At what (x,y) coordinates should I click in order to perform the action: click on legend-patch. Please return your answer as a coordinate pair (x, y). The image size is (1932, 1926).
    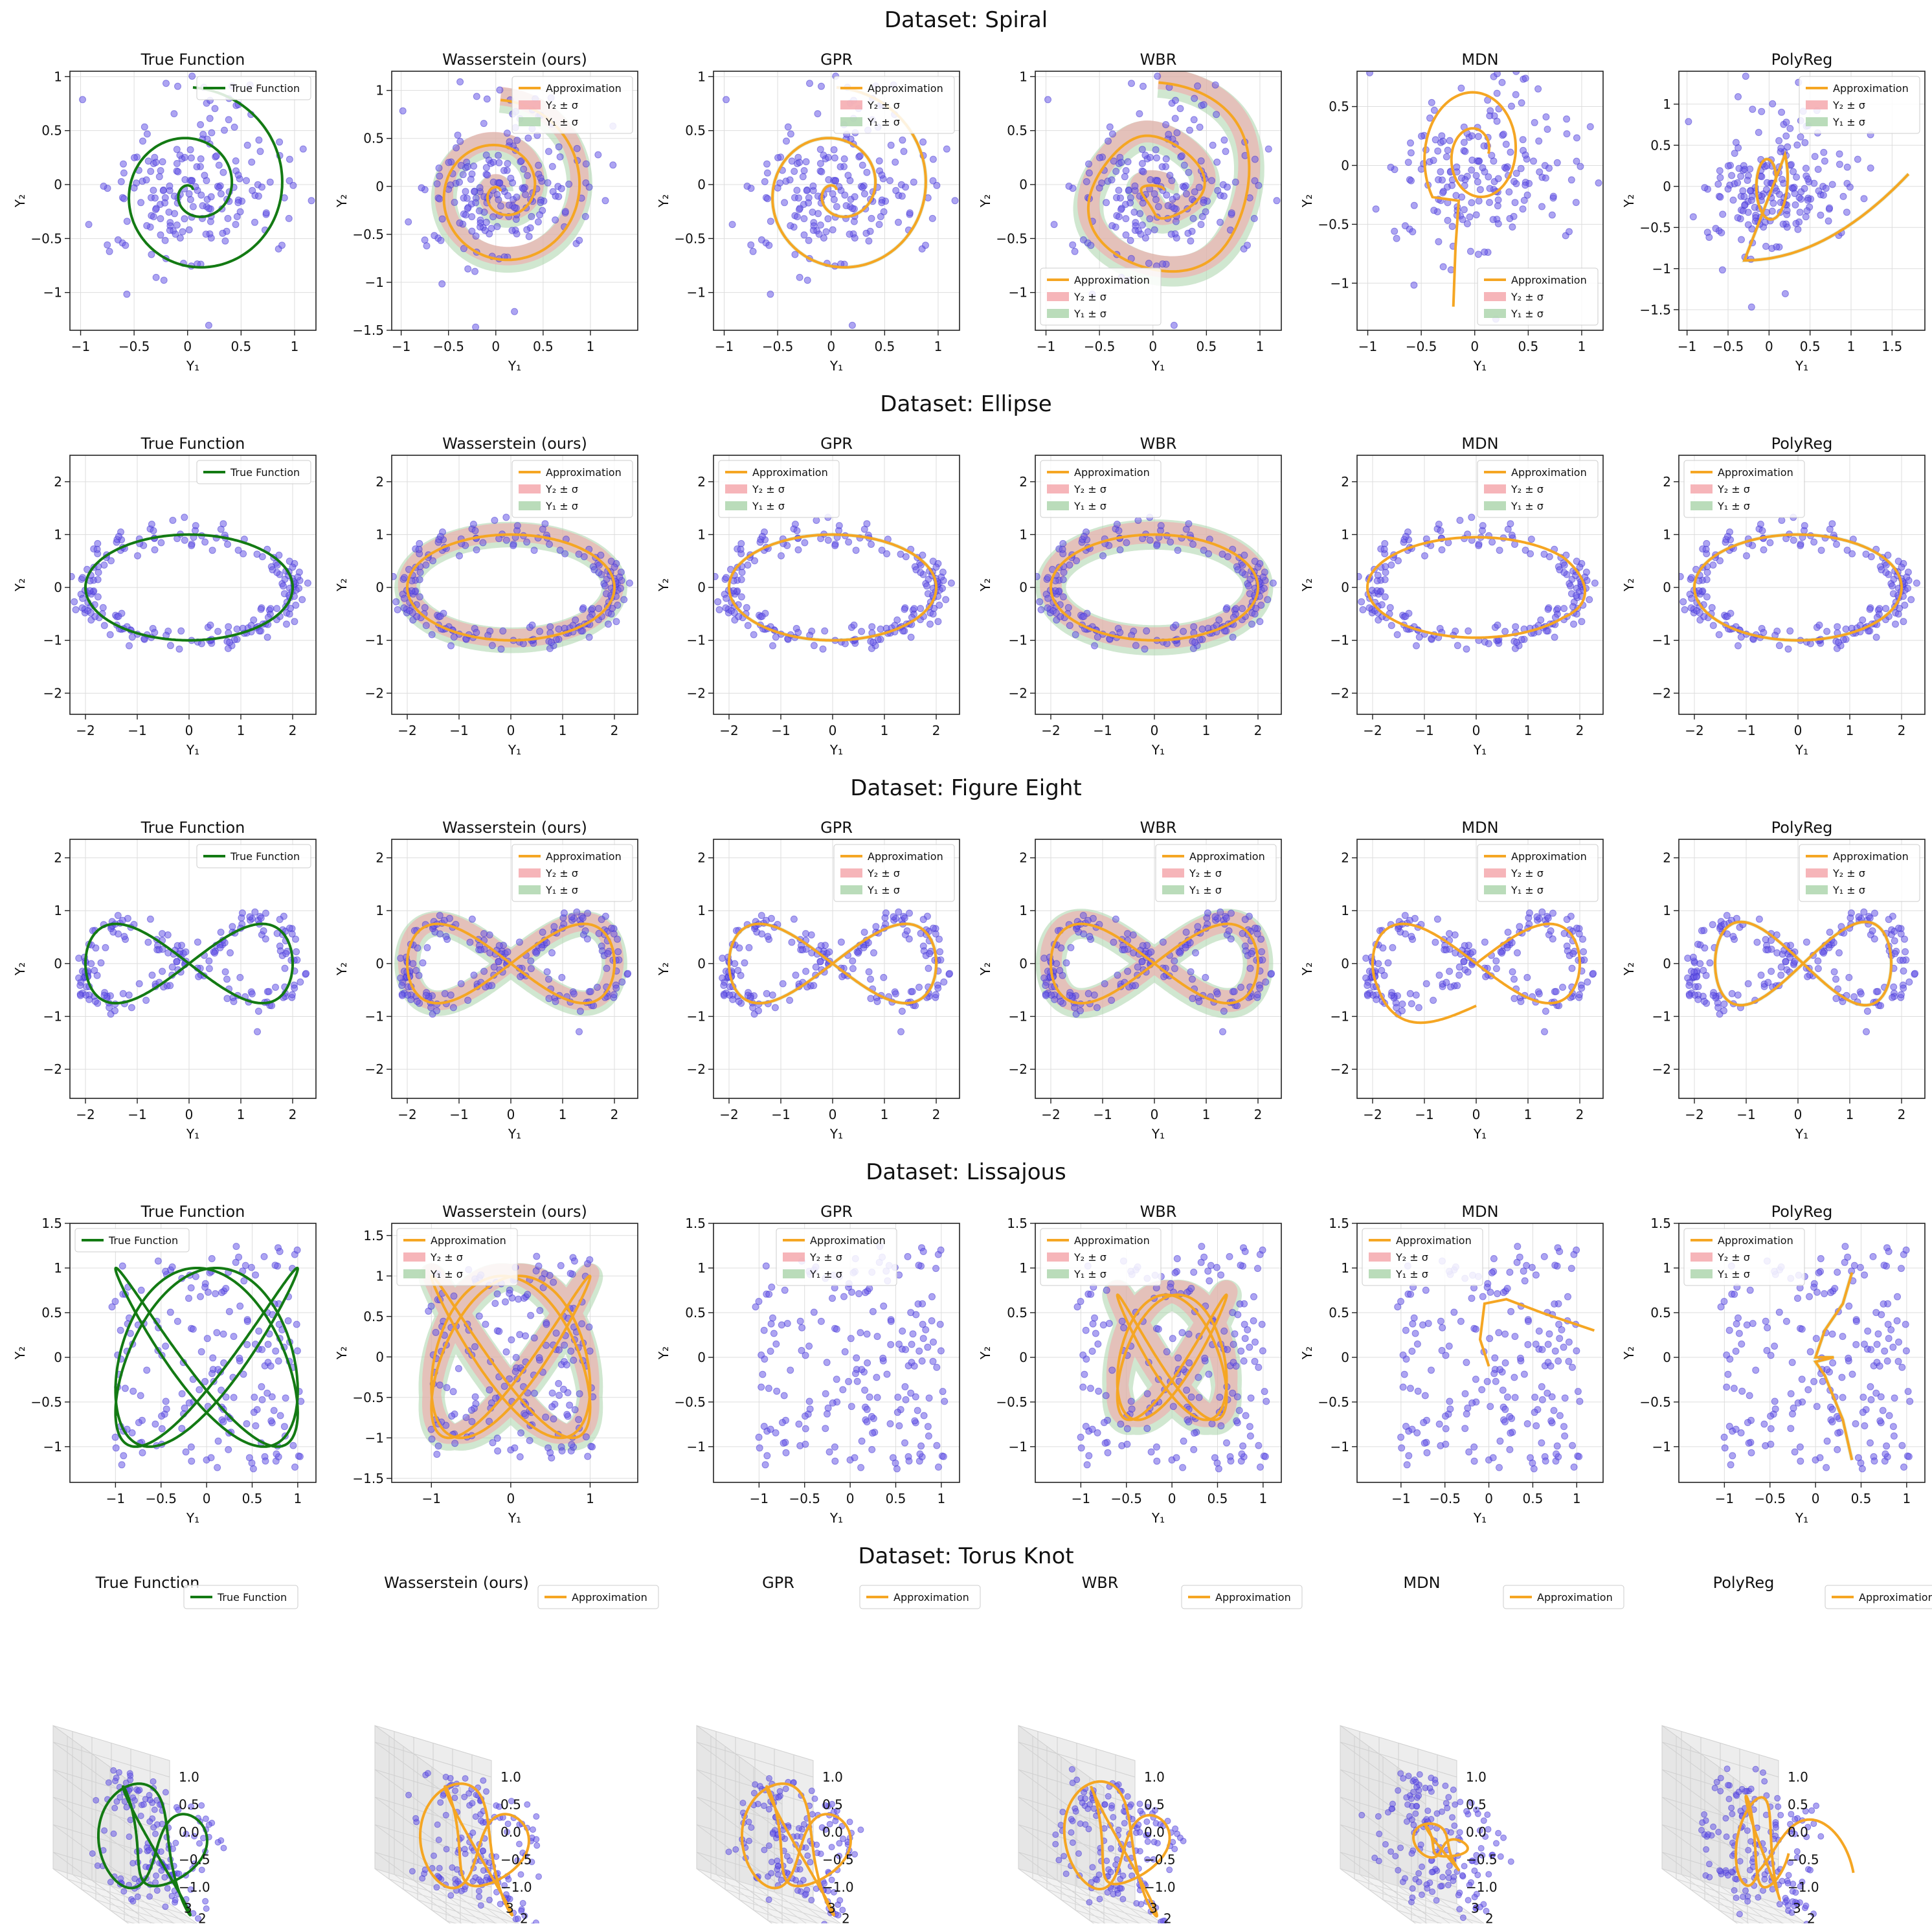
    Looking at the image, I should click on (530, 104).